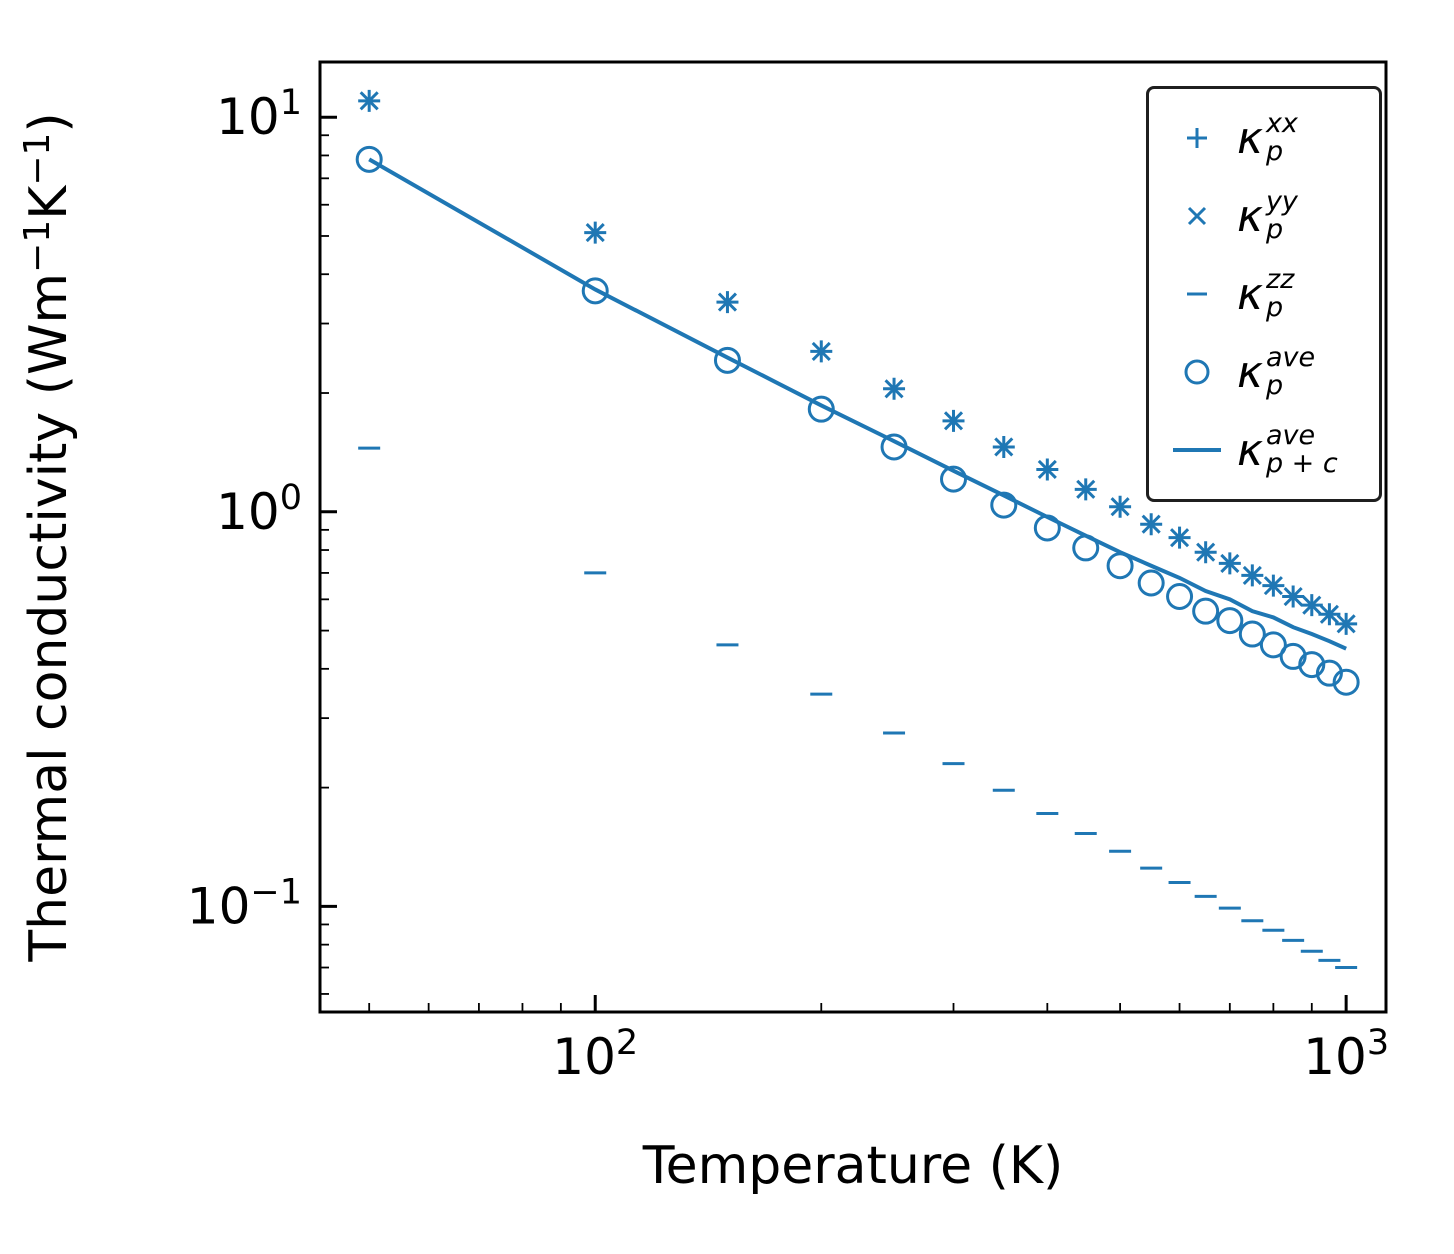 This screenshot has height=1254, width=1454. I want to click on y-tick-label: 10⁰, so click(259, 509).